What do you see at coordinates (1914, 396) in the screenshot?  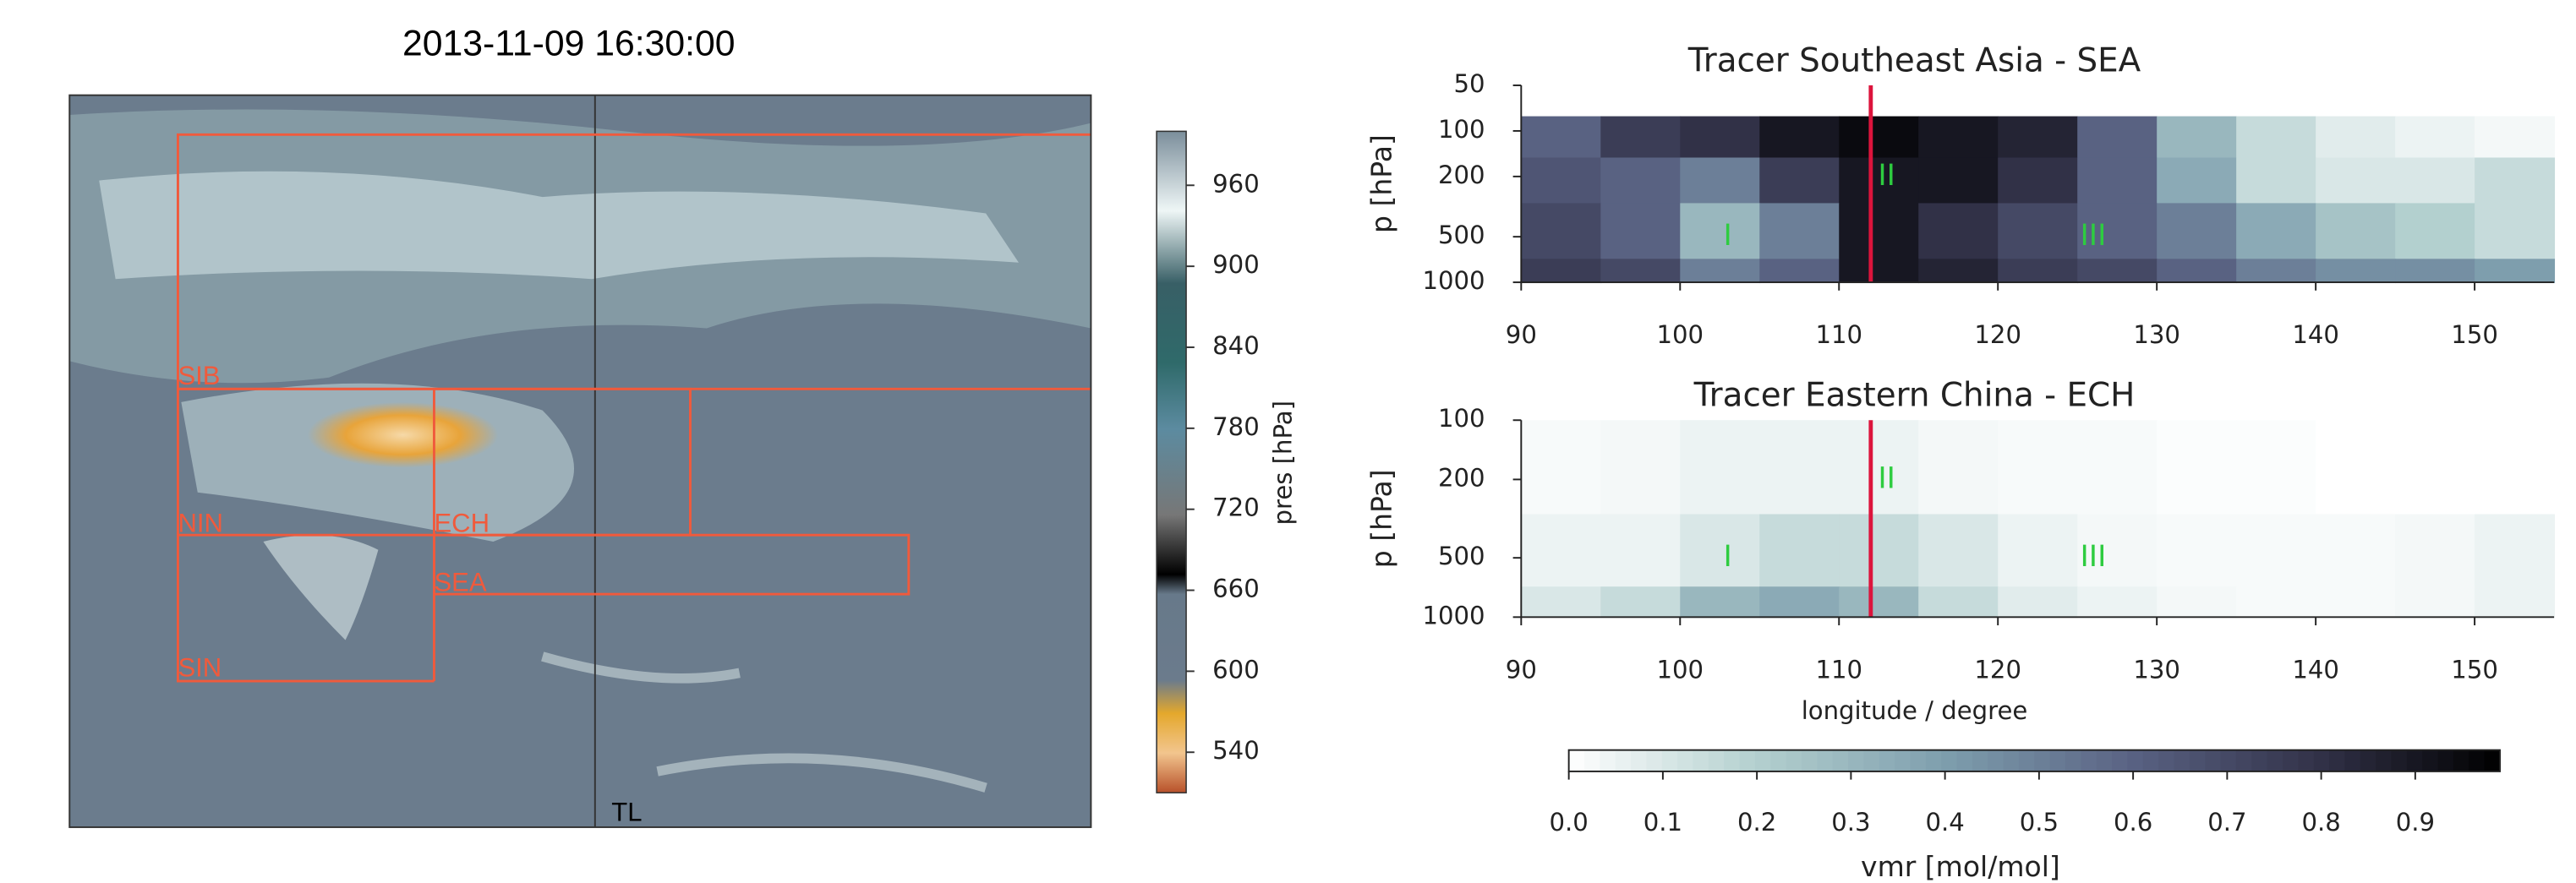 I see `chart-title: Tracer Eastern China - ECH` at bounding box center [1914, 396].